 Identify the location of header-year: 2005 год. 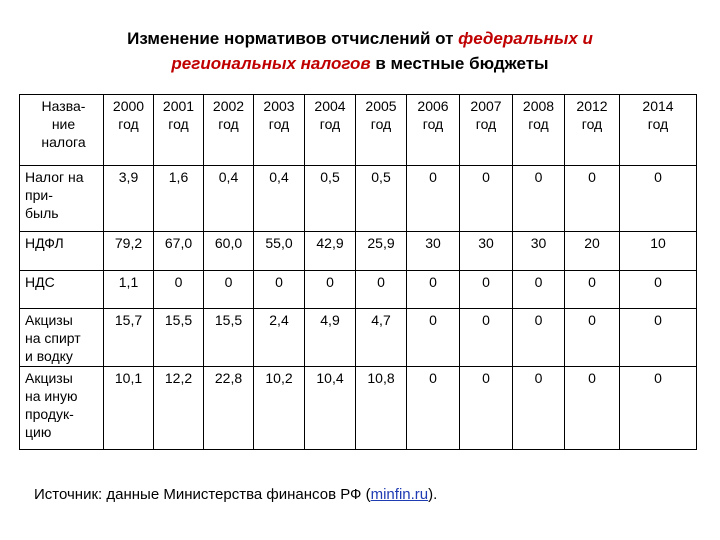
(381, 130).